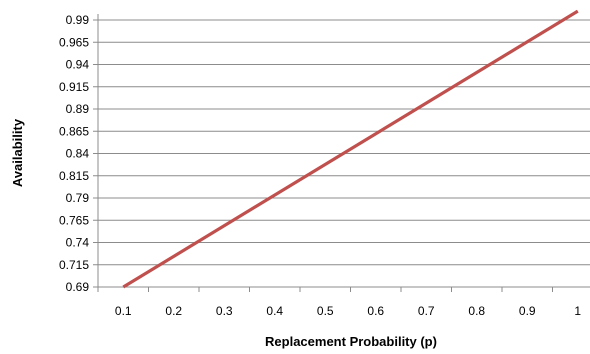 The height and width of the screenshot is (354, 590). Describe the element at coordinates (78, 287) in the screenshot. I see `y-tick-label: 0.69` at that location.